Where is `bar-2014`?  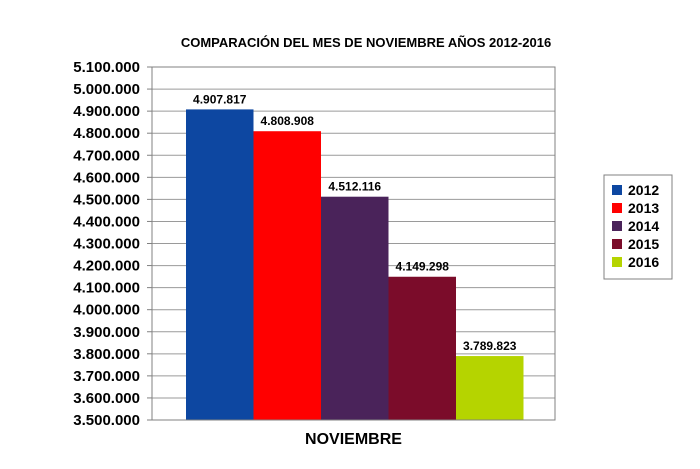 bar-2014 is located at coordinates (355, 308).